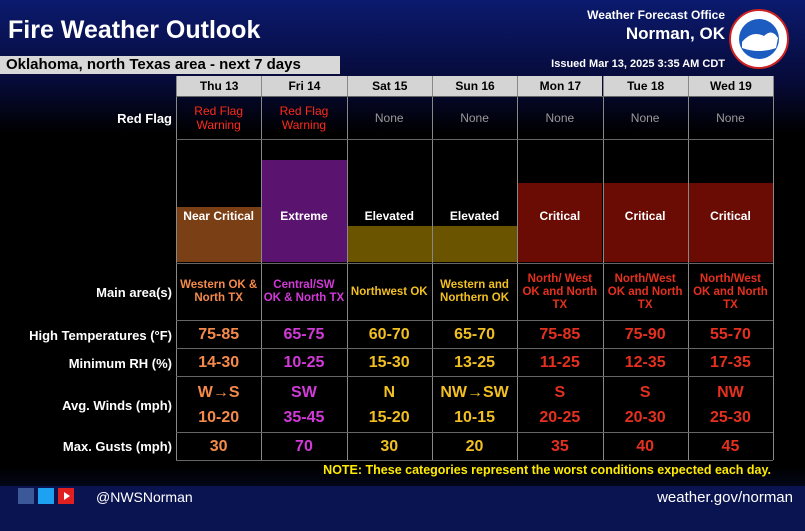 The width and height of the screenshot is (805, 531). I want to click on title: Fire Weather Outlook, so click(134, 30).